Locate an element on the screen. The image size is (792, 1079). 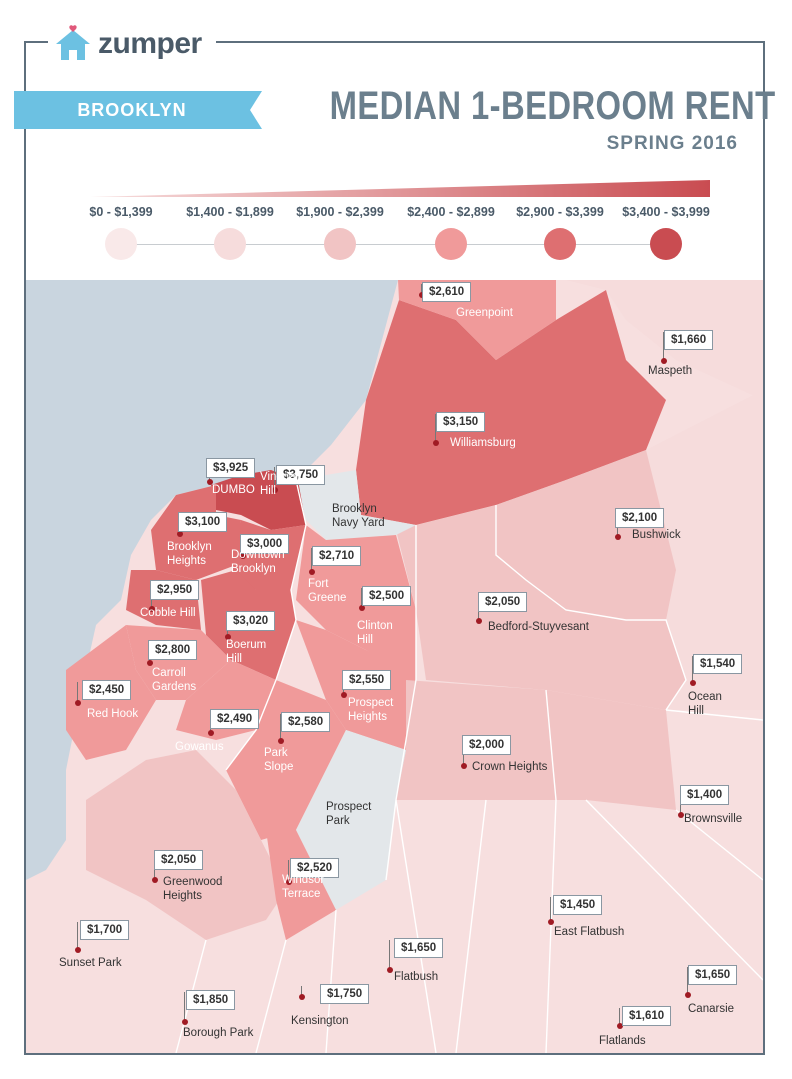
legend-label: $0 - $1,399 is located at coordinates (121, 212).